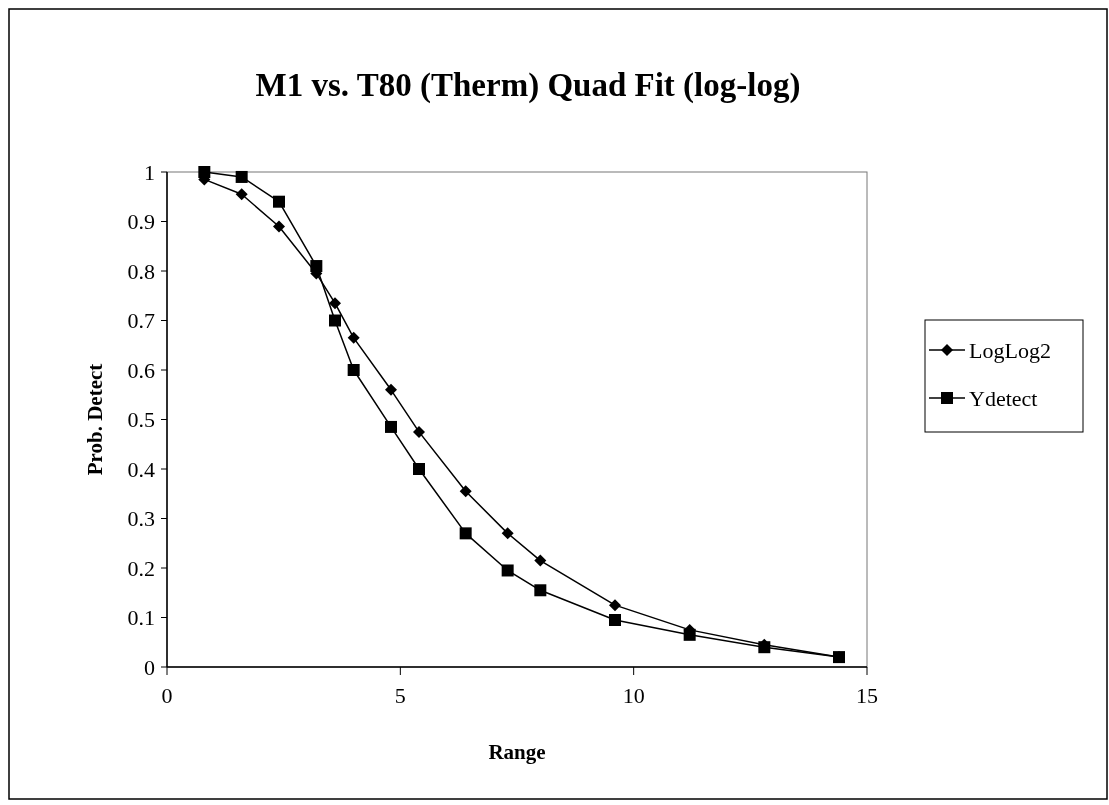 This screenshot has height=805, width=1109. Describe the element at coordinates (528, 85) in the screenshot. I see `chart-title: M1 vs. T80 (Therm) Quad Fit (log-log)` at that location.